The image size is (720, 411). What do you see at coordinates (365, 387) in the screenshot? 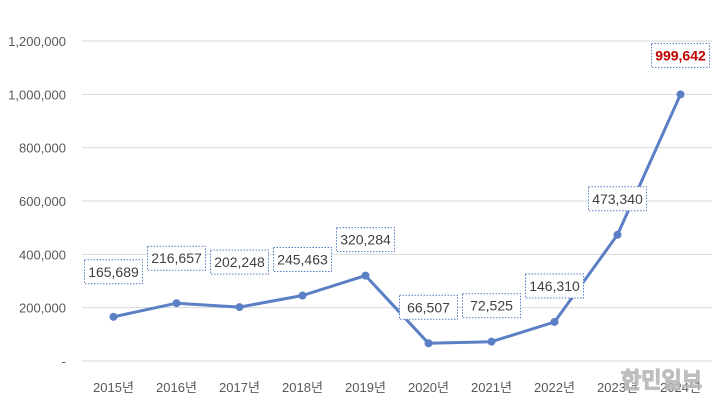
I see `x-tick-label: 2019년` at bounding box center [365, 387].